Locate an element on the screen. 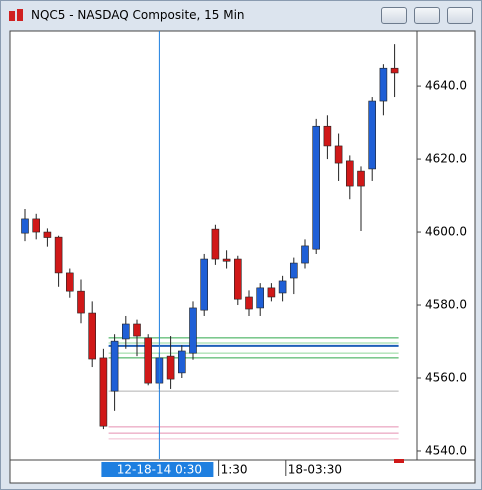 The width and height of the screenshot is (482, 490). x-tick-label: 12-18-14 0:30 is located at coordinates (159, 470).